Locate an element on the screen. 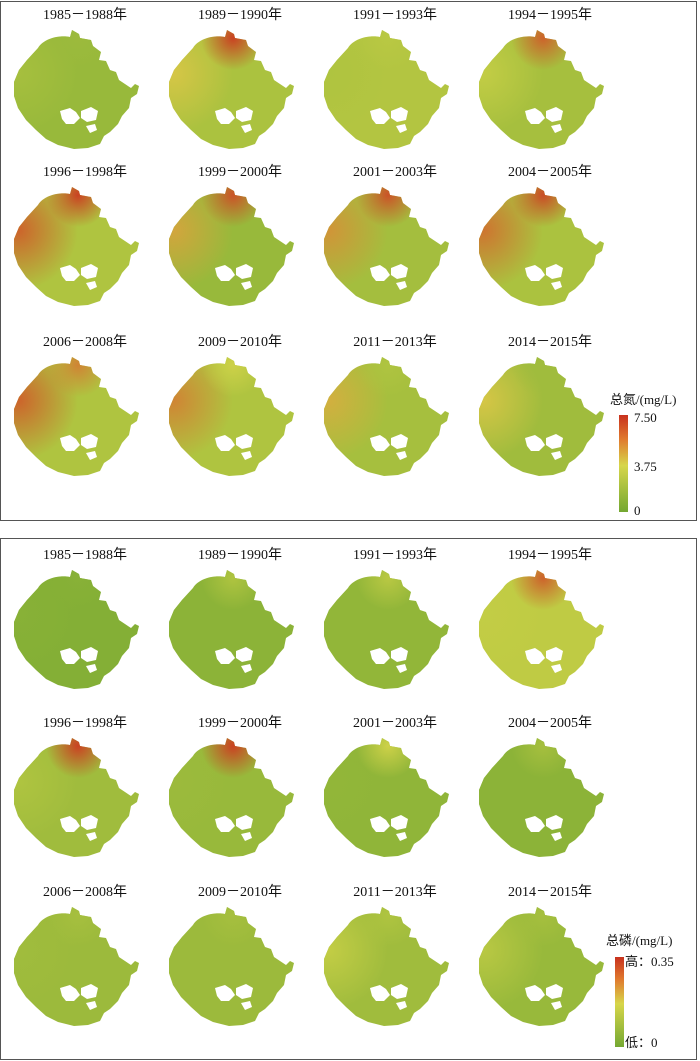  tn-period-label: 1991－1993年 is located at coordinates (395, 15).